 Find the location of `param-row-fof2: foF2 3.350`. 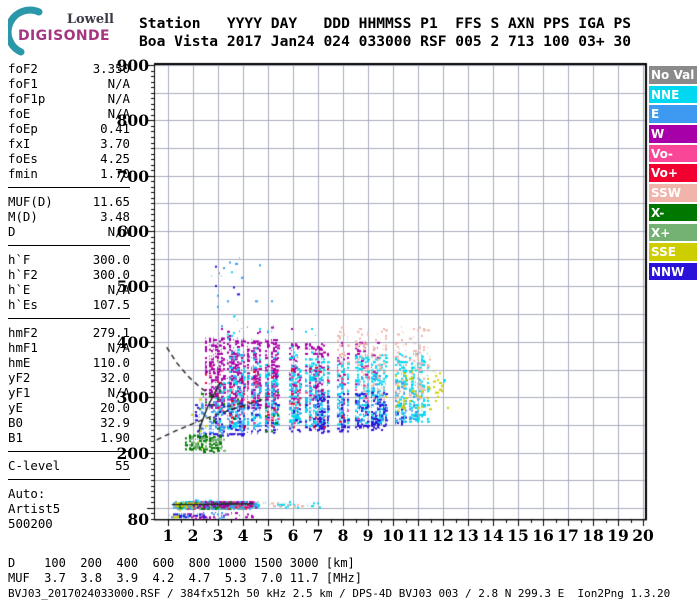

param-row-fof2: foF2 3.350 is located at coordinates (69, 68).